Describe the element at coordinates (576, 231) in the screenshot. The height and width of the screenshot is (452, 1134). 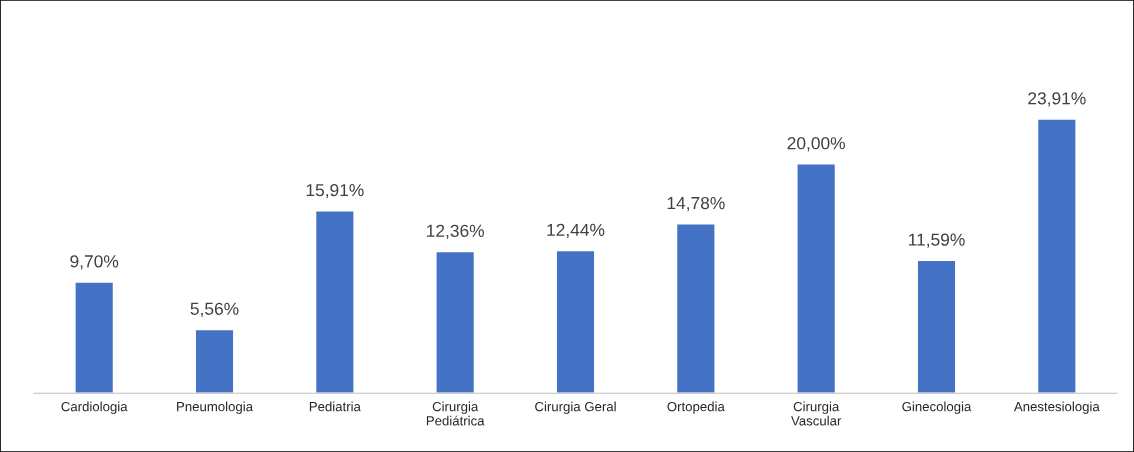
I see `data-label: 12,44%` at that location.